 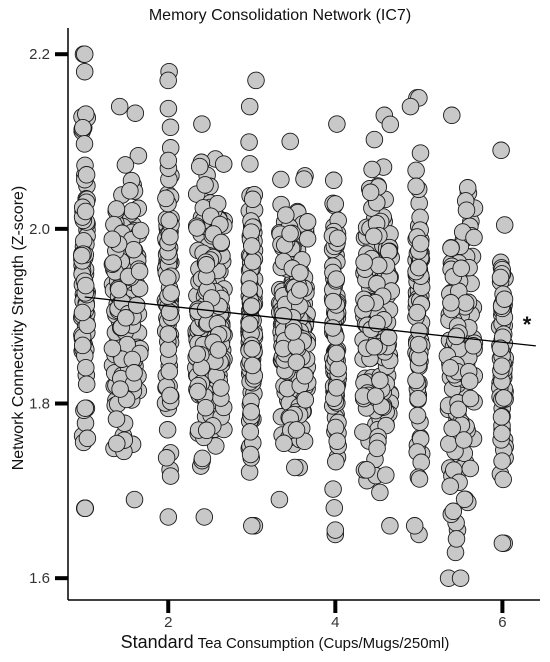 What do you see at coordinates (168, 622) in the screenshot?
I see `x-tick-label: 2` at bounding box center [168, 622].